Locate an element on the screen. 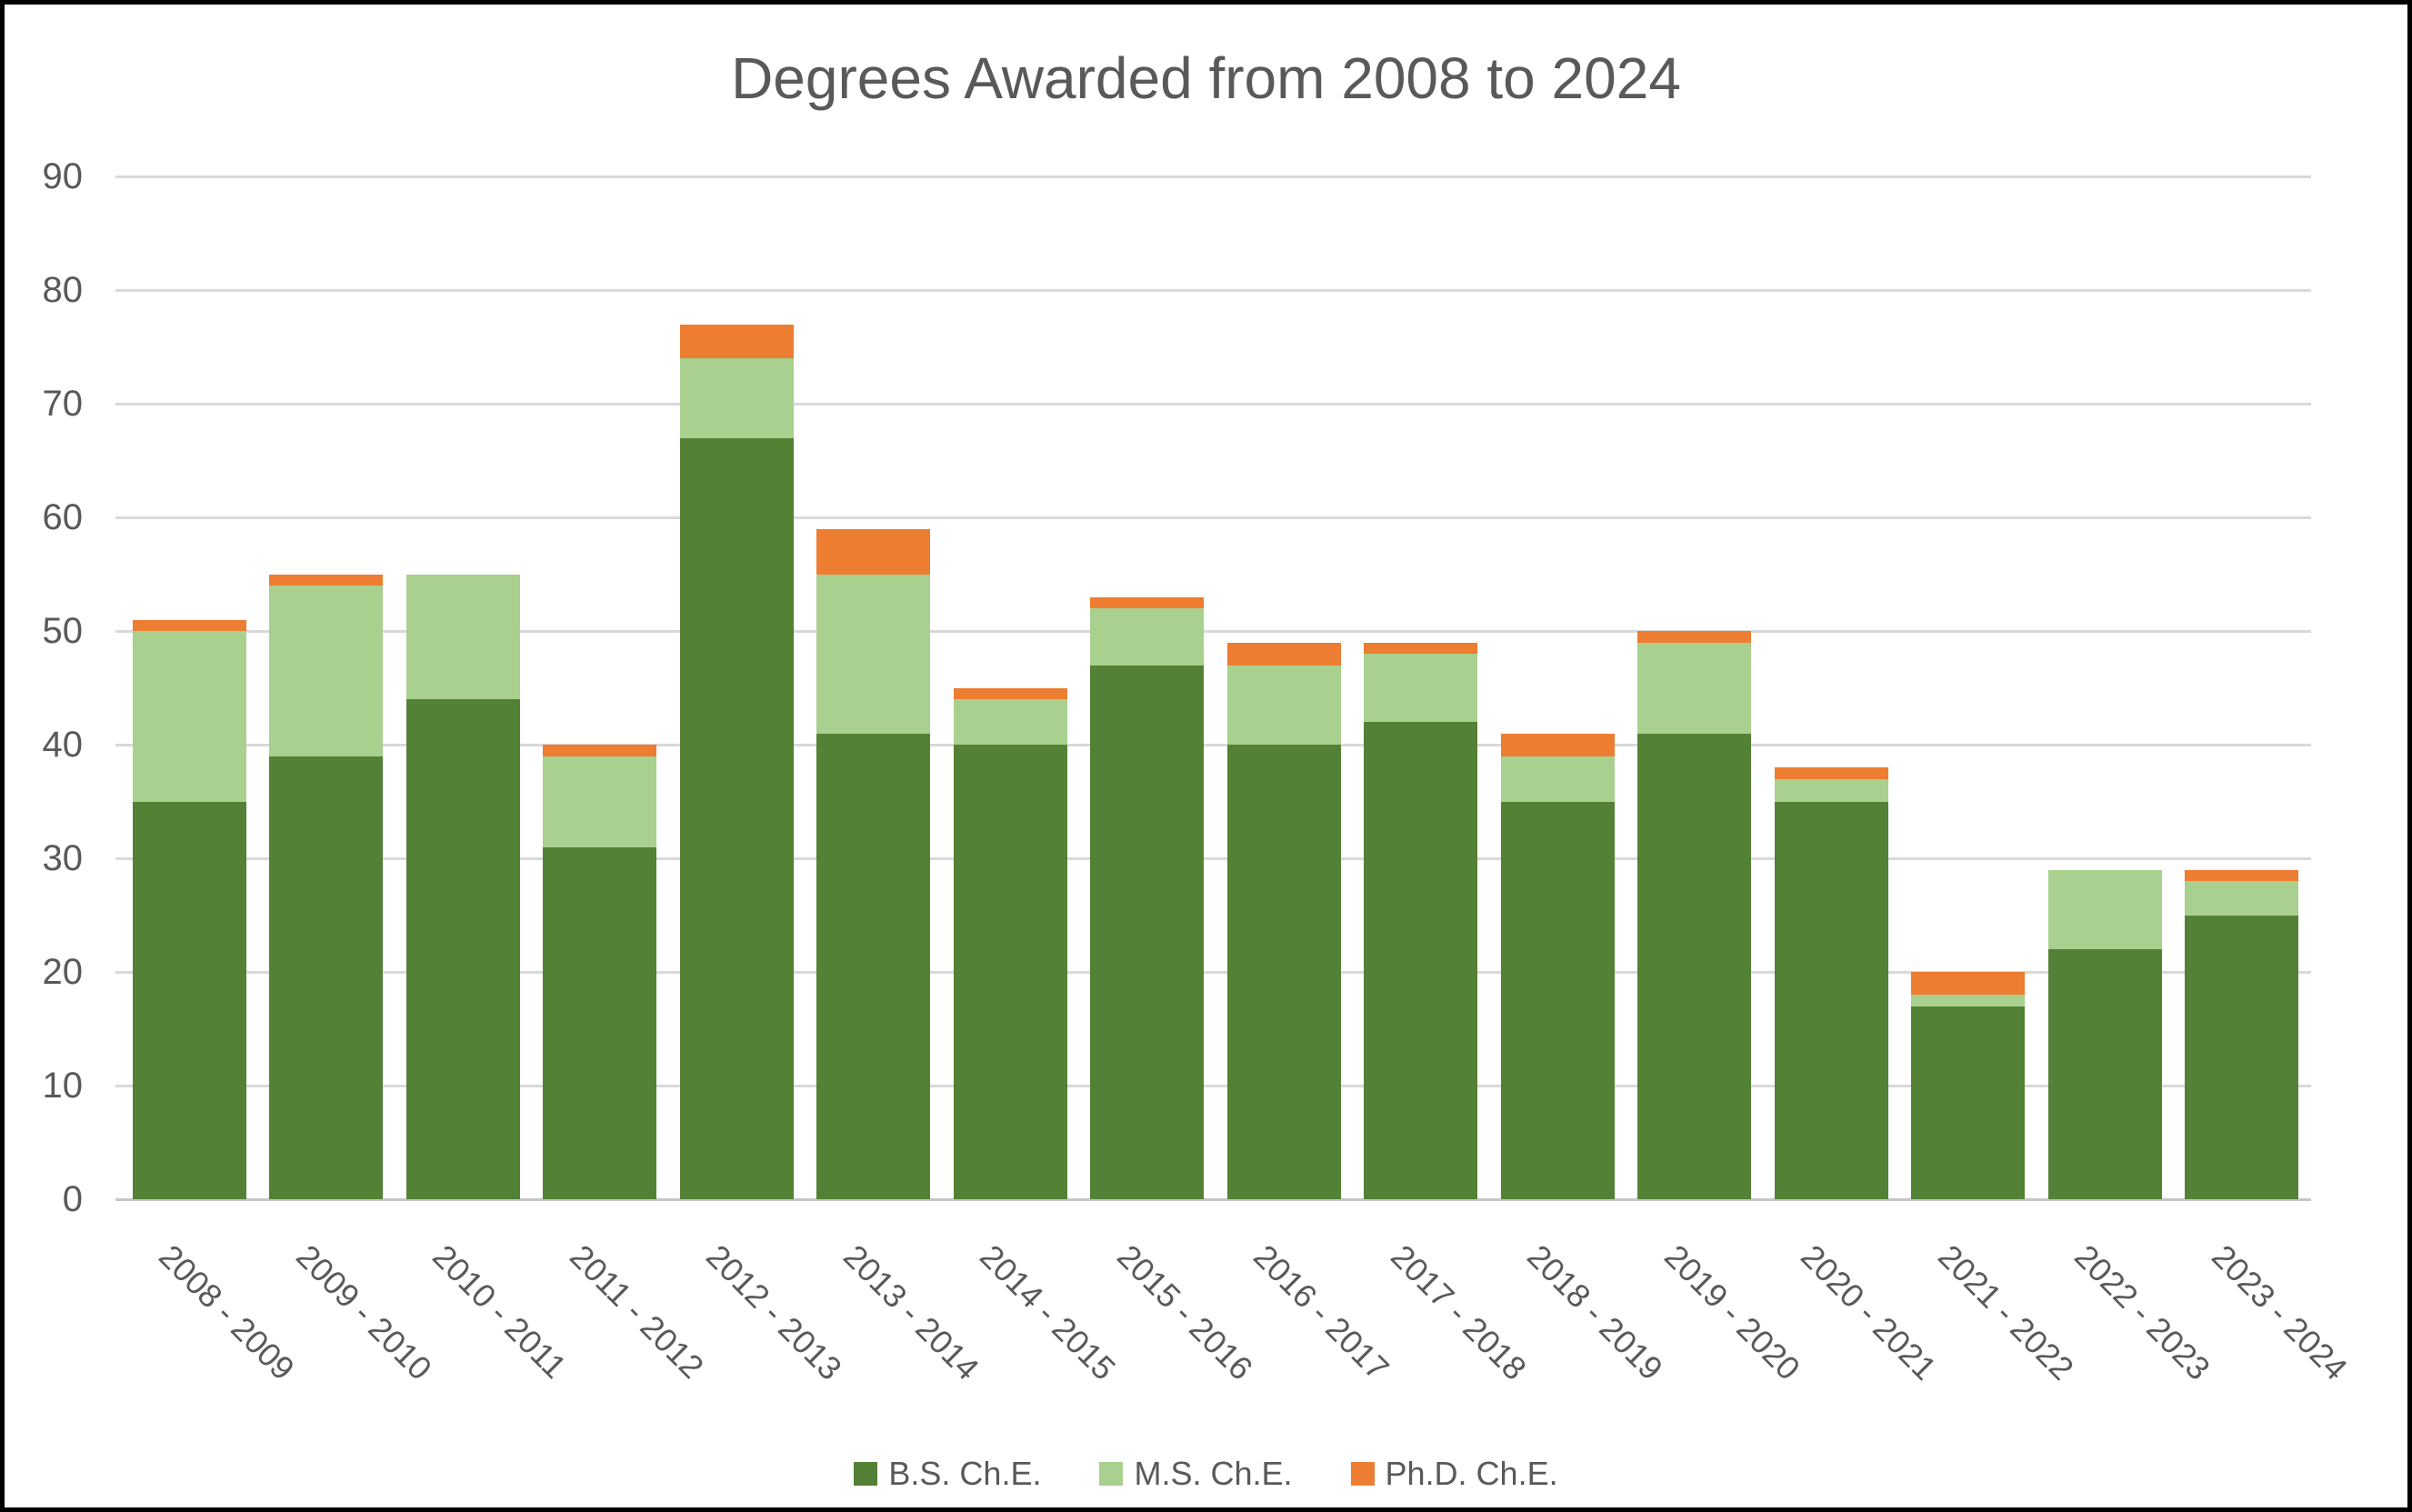  bar-2020-2021-bsche is located at coordinates (1831, 1000).